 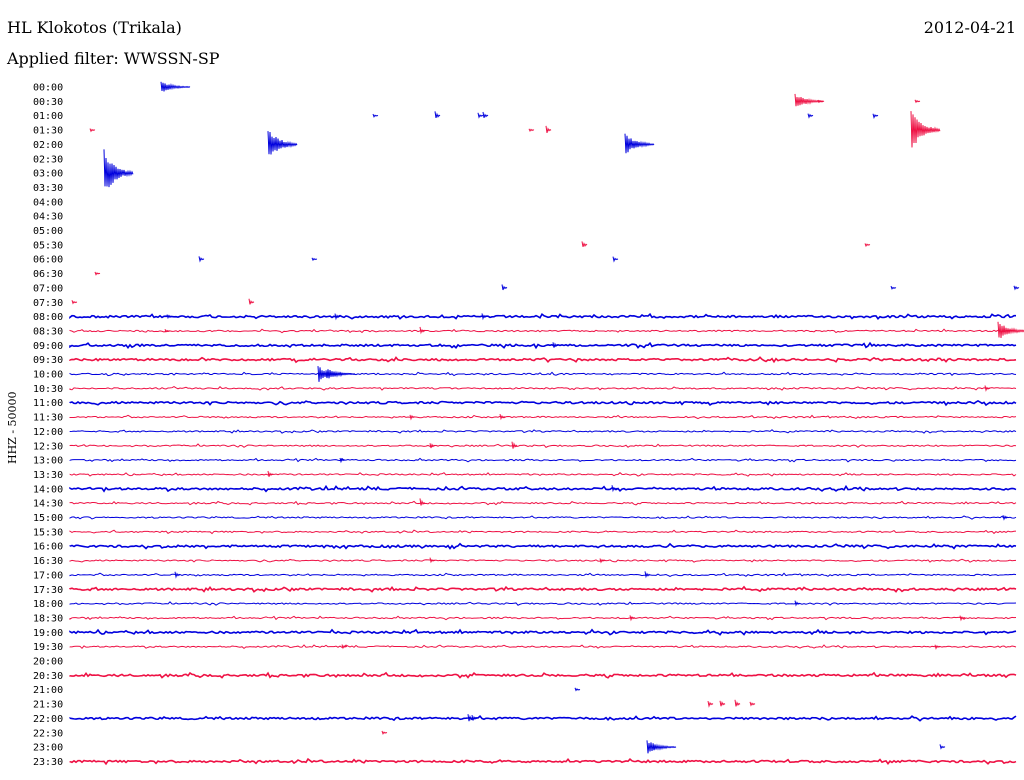 What do you see at coordinates (48, 547) in the screenshot?
I see `time-label: 16:00` at bounding box center [48, 547].